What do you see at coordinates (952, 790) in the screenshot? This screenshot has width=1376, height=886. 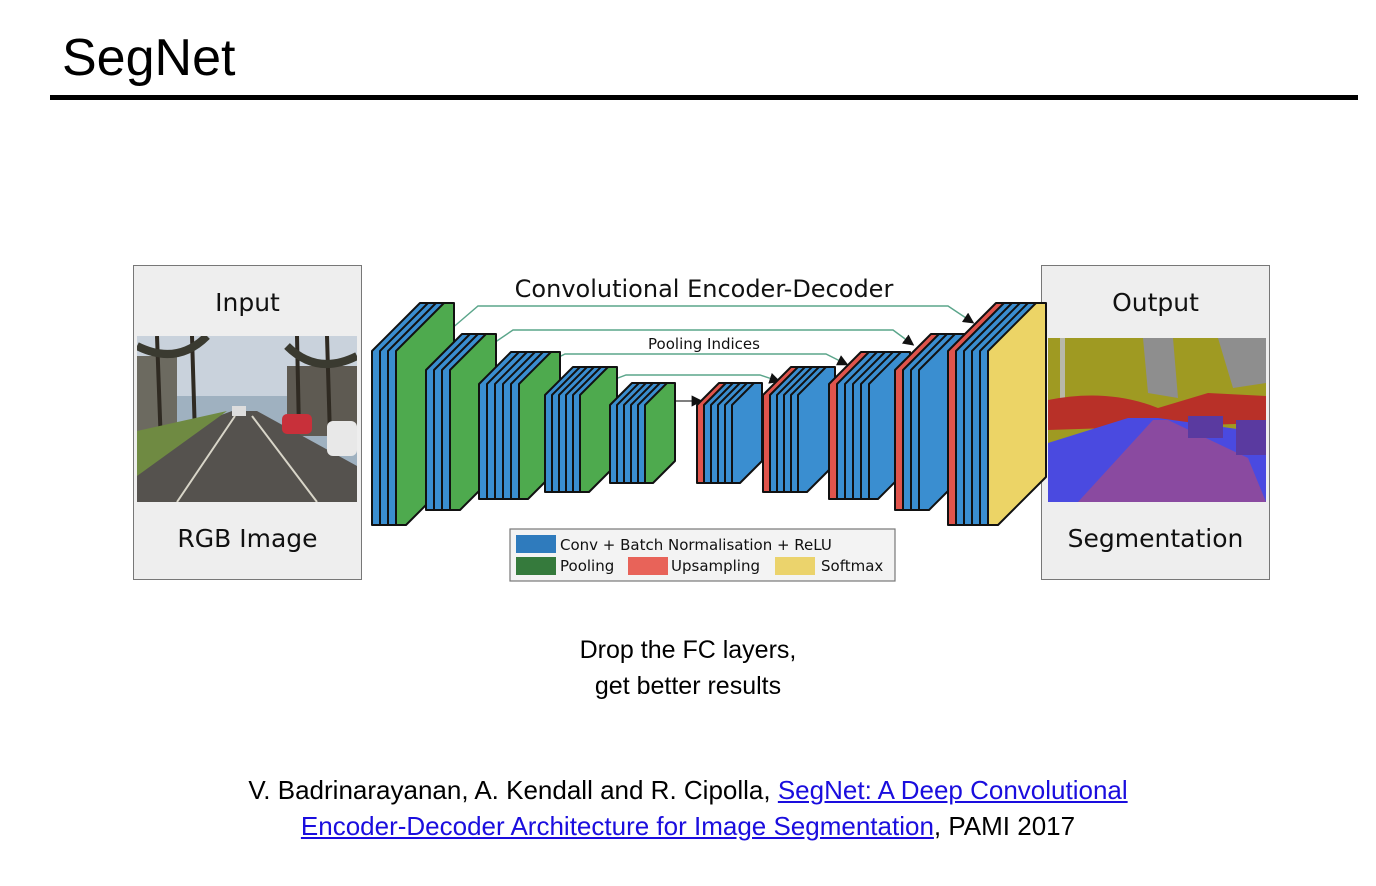 I see `paper-link-part-1: SegNet: A Deep Convolutional` at bounding box center [952, 790].